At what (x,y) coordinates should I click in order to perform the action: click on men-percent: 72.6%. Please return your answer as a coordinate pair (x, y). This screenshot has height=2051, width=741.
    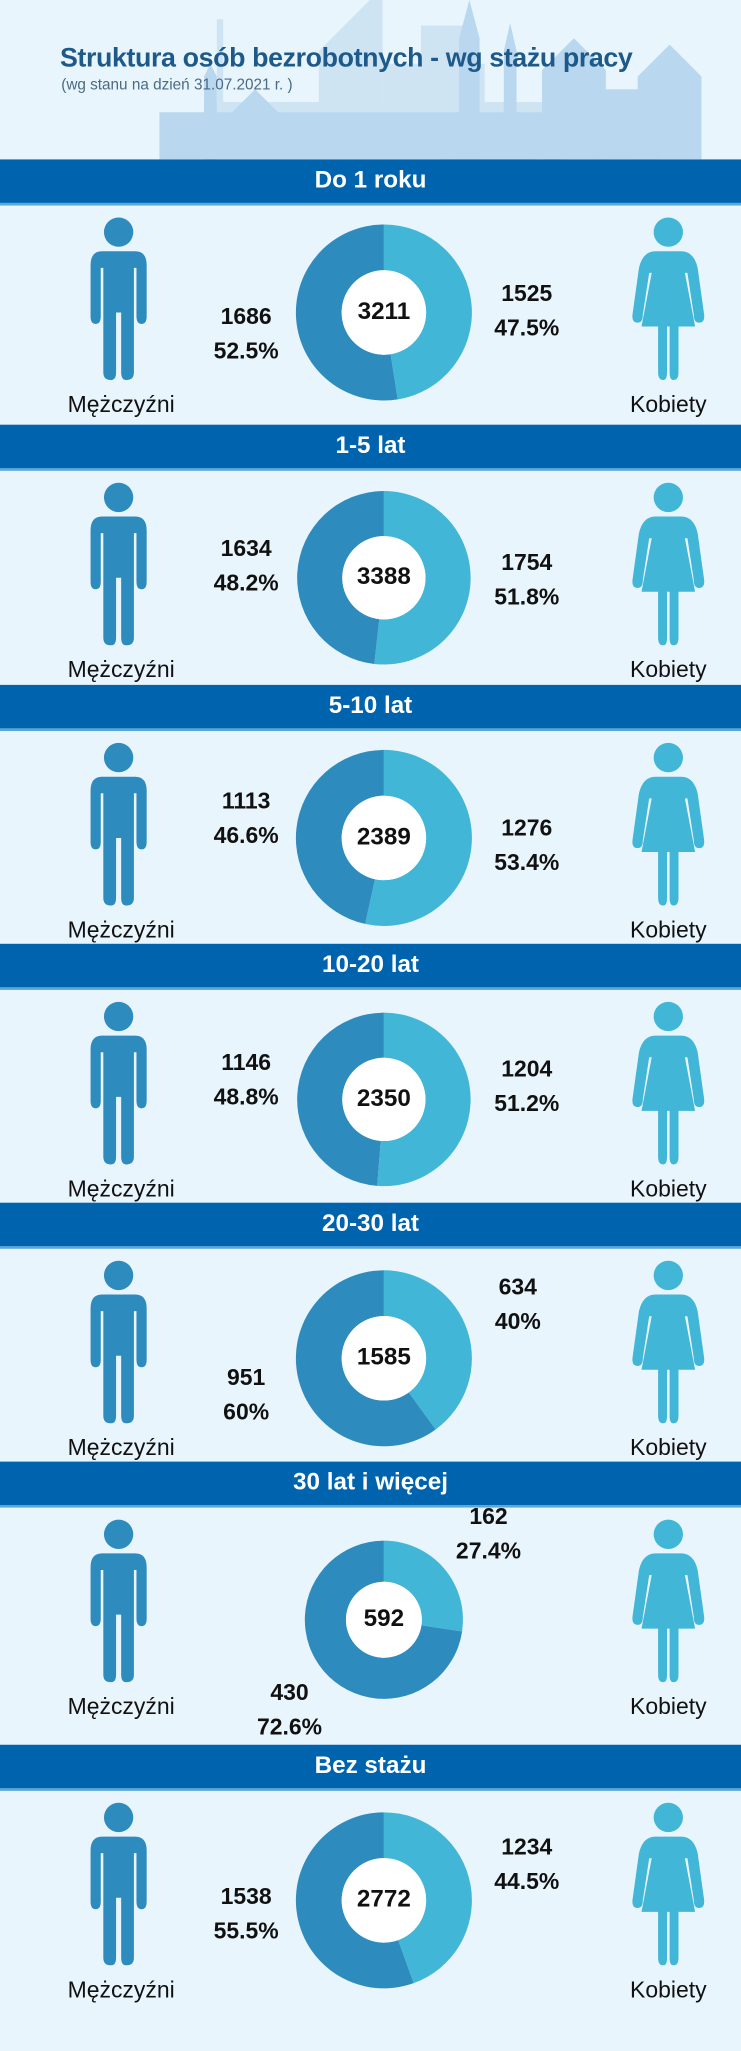
    Looking at the image, I should click on (289, 1727).